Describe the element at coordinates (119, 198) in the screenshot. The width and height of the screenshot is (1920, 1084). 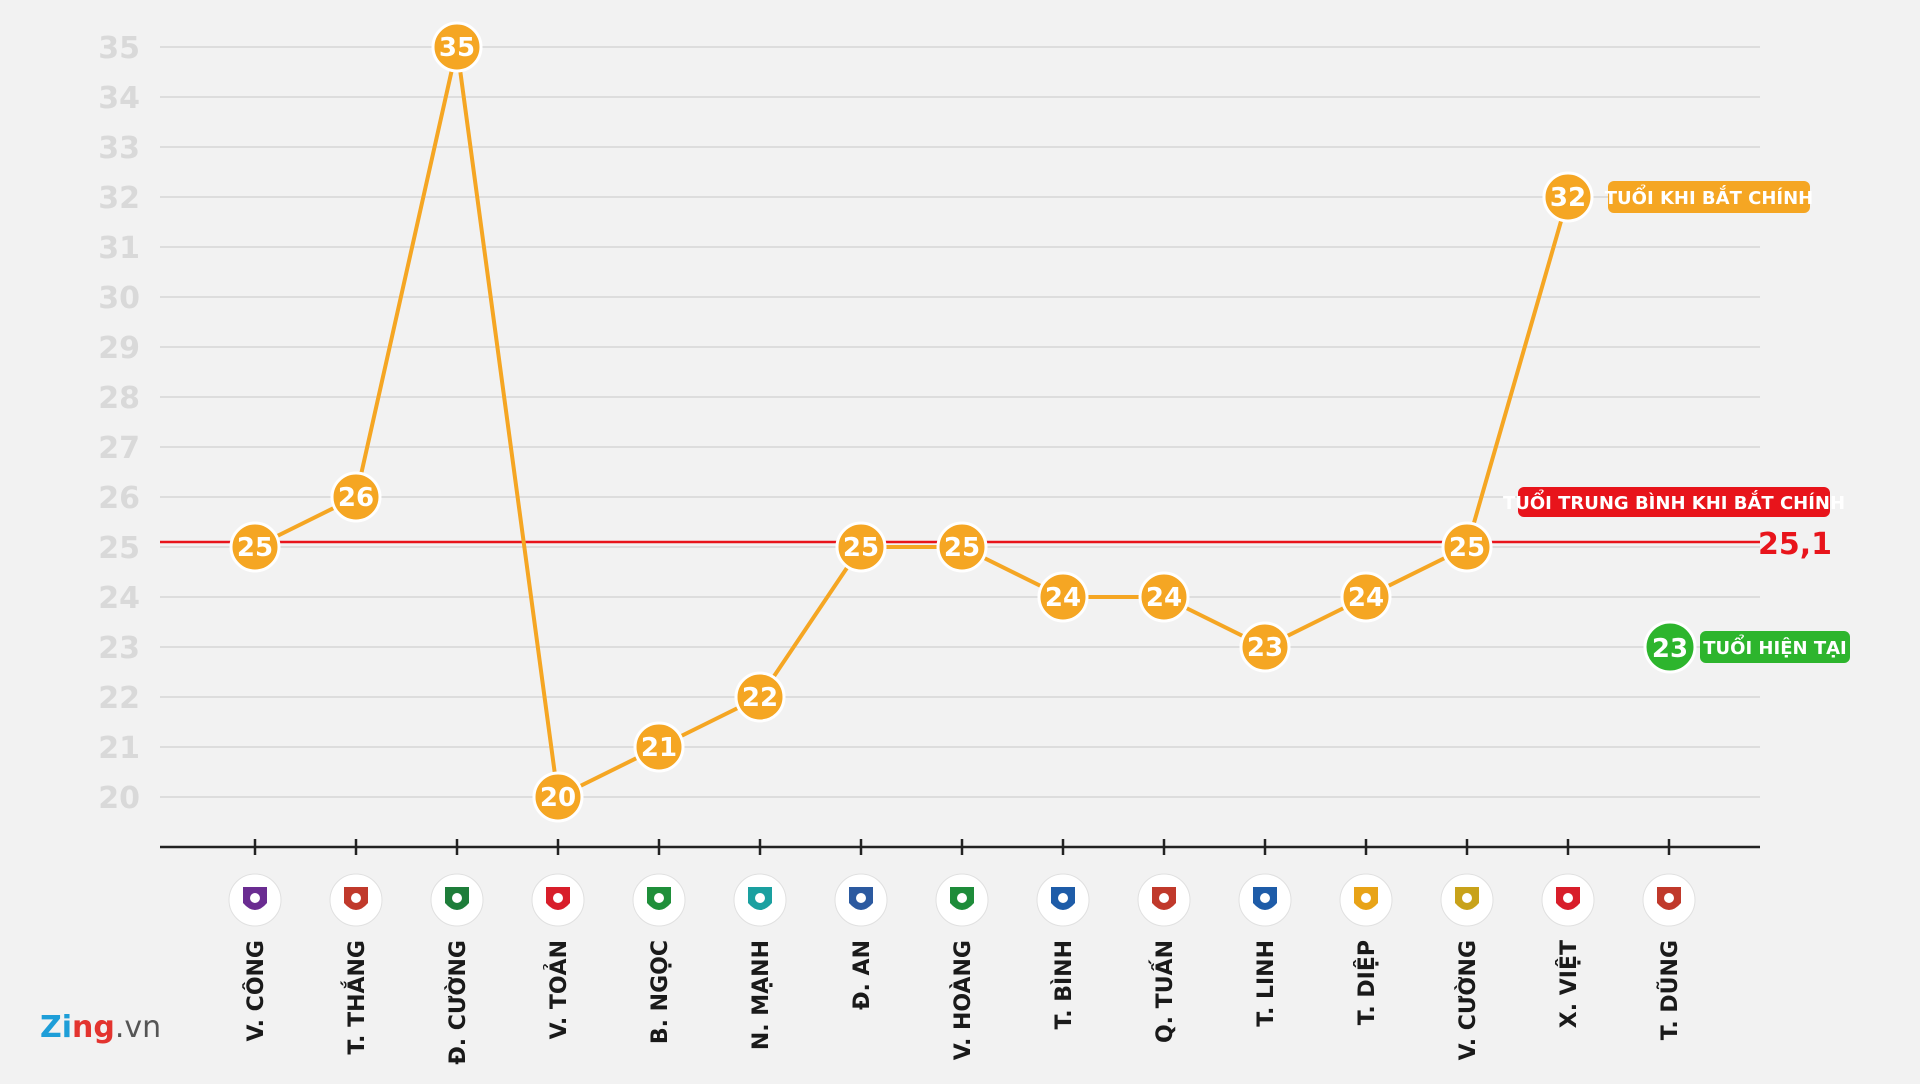
I see `y-tick-label: 32` at that location.